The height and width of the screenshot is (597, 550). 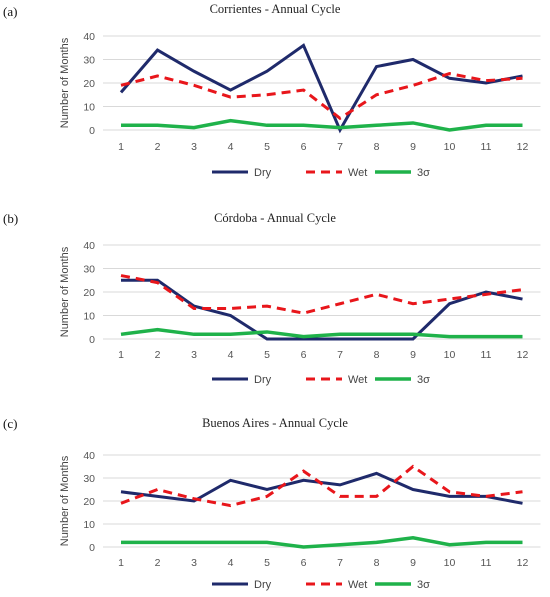 I want to click on chart-title: Buenos Aires - Annual Cycle, so click(x=275, y=423).